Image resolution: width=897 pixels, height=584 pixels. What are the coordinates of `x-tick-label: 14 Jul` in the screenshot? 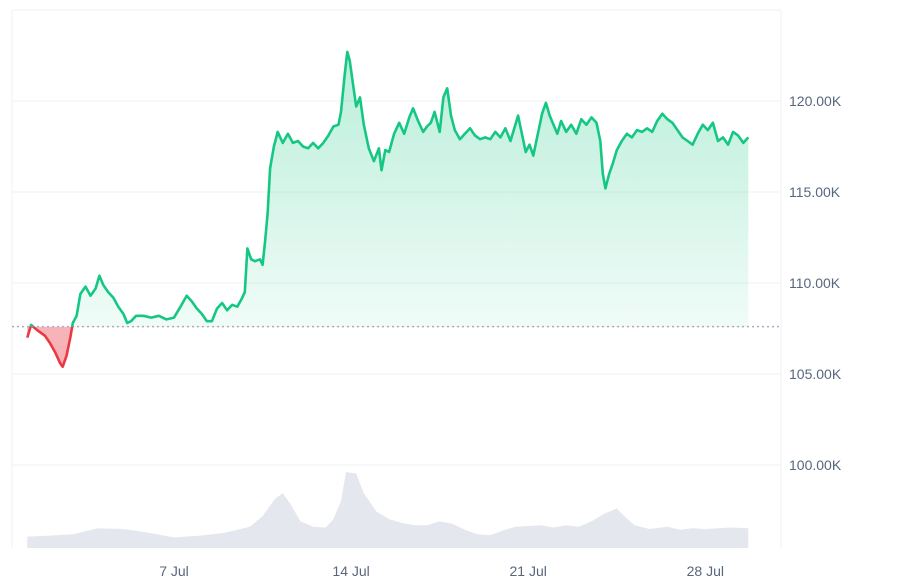 It's located at (350, 571).